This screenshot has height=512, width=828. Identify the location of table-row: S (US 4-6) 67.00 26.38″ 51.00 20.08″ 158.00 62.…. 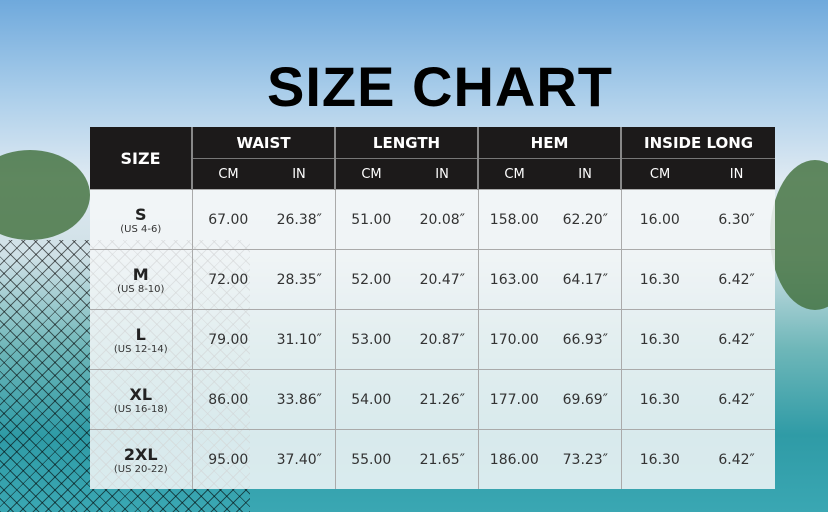
(433, 219).